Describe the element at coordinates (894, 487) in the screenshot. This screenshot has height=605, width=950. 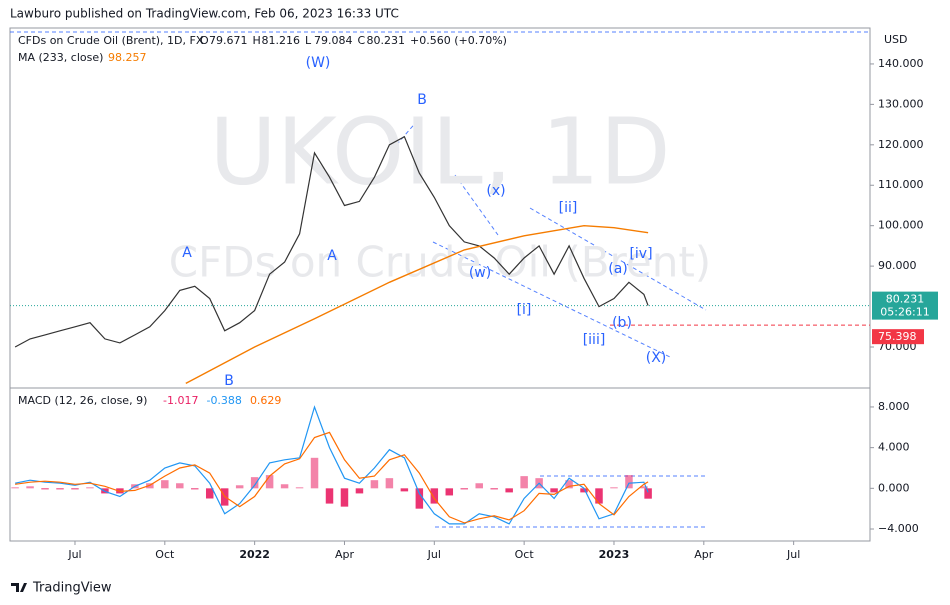
I see `y-tick-label: 0.000` at that location.